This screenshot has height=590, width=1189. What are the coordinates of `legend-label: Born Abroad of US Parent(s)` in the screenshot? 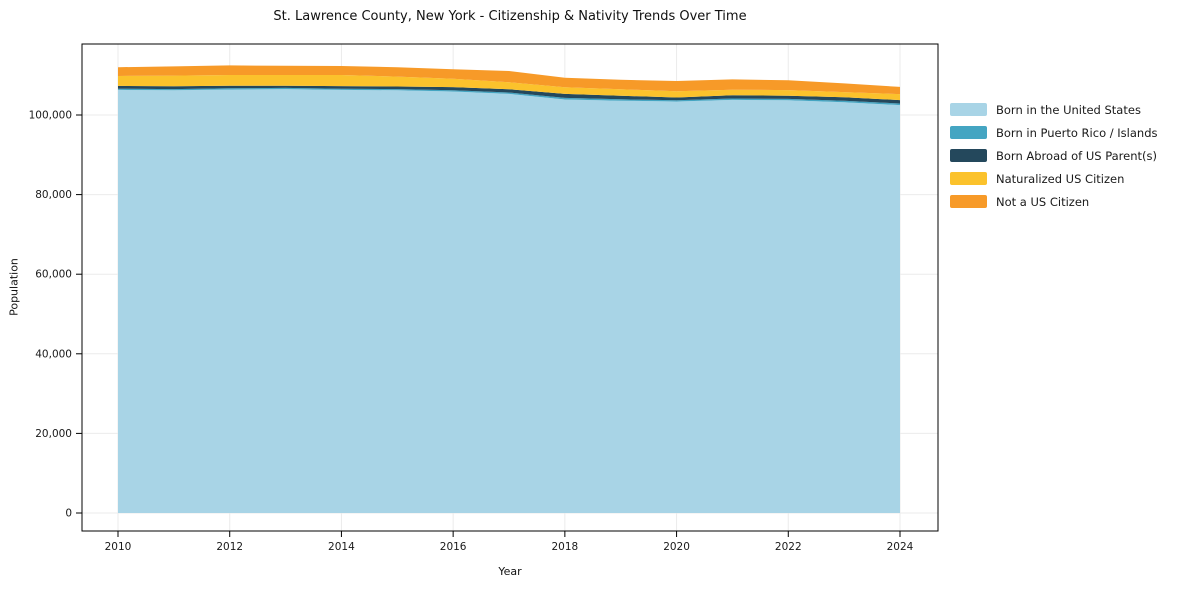 It's located at (1076, 155).